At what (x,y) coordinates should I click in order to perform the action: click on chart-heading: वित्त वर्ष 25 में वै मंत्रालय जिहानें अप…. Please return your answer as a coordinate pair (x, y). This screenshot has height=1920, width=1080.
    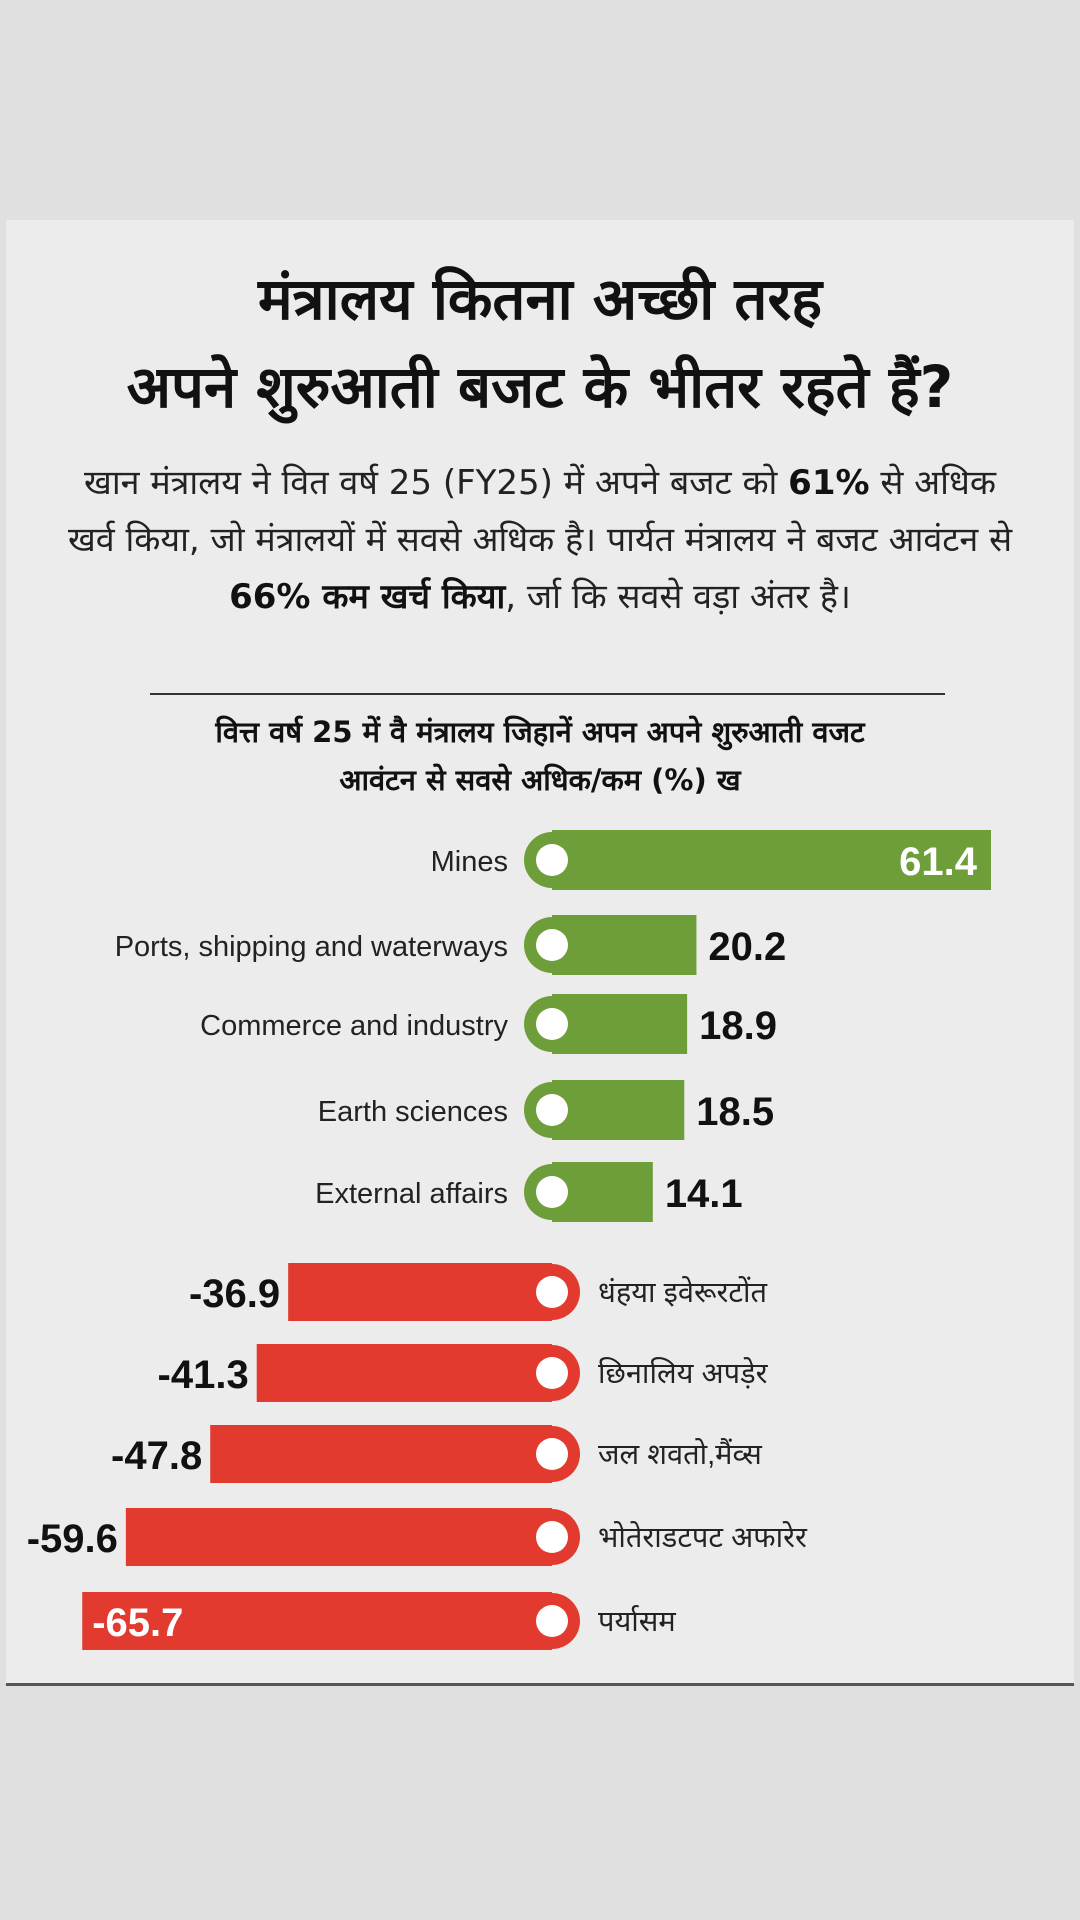
    Looking at the image, I should click on (540, 756).